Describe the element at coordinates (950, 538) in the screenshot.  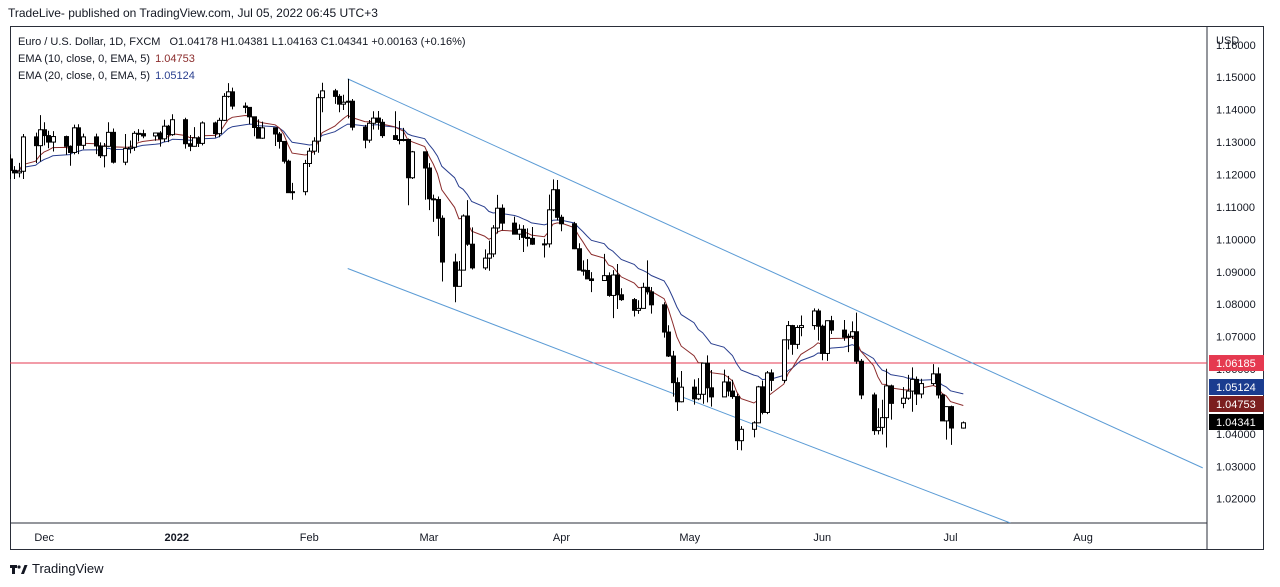
I see `x-tick-label: Jul` at that location.